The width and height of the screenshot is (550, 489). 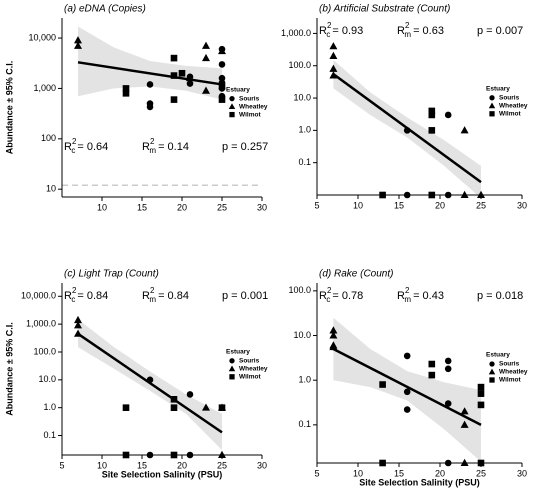 What do you see at coordinates (9, 368) in the screenshot?
I see `y-axis-label: Abundance ± 95% C.I.` at bounding box center [9, 368].